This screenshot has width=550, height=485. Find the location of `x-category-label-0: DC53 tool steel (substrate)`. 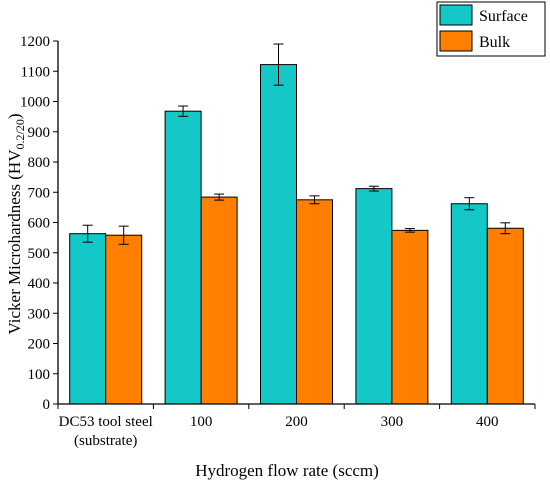

x-category-label-0: DC53 tool steel (substrate) is located at coordinates (106, 431).